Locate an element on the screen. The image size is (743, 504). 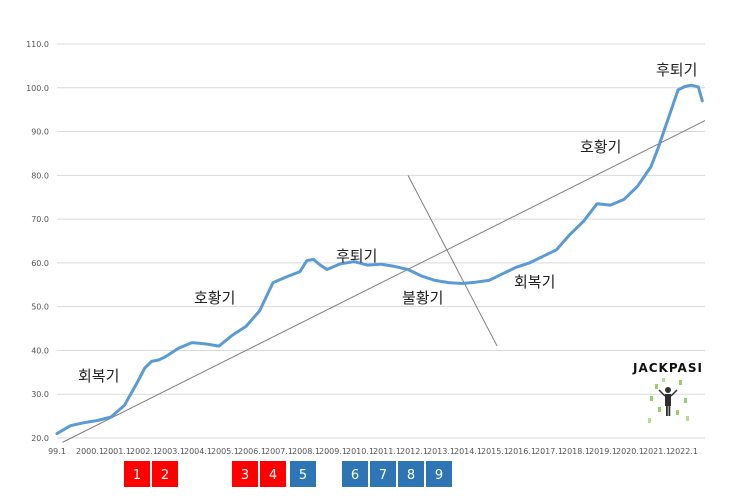
x-tick-label: 2009.1 is located at coordinates (333, 451).